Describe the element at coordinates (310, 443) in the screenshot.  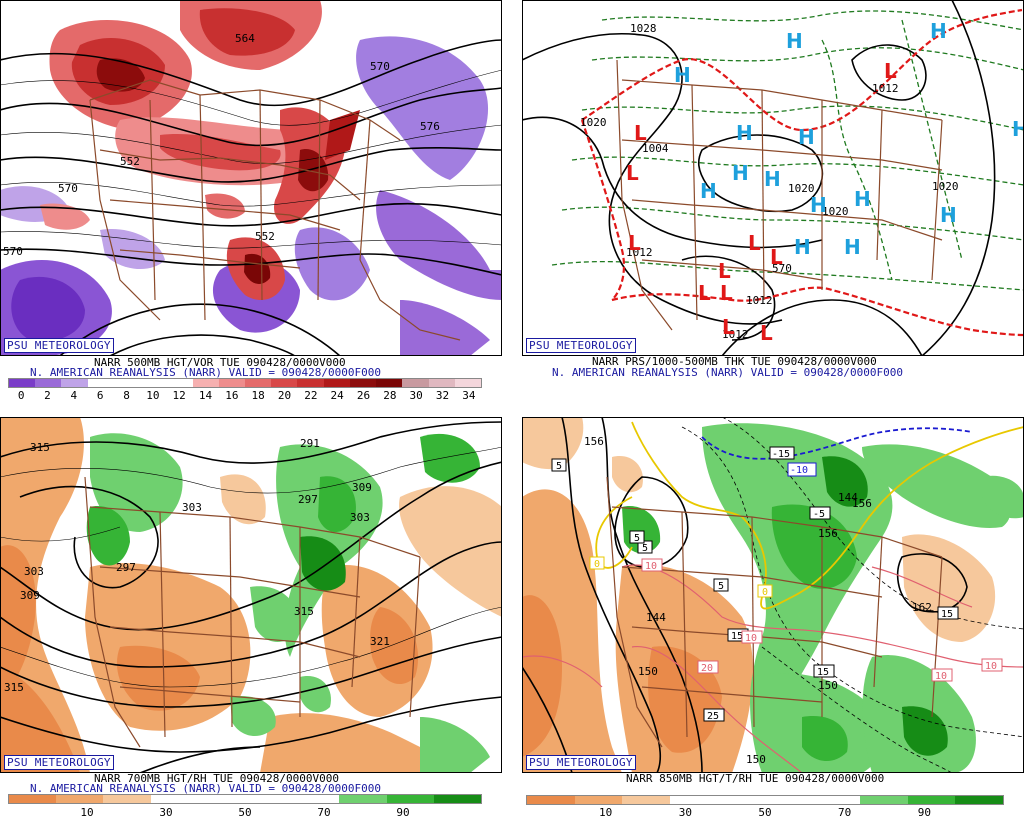
I see `contour-label: 291` at that location.